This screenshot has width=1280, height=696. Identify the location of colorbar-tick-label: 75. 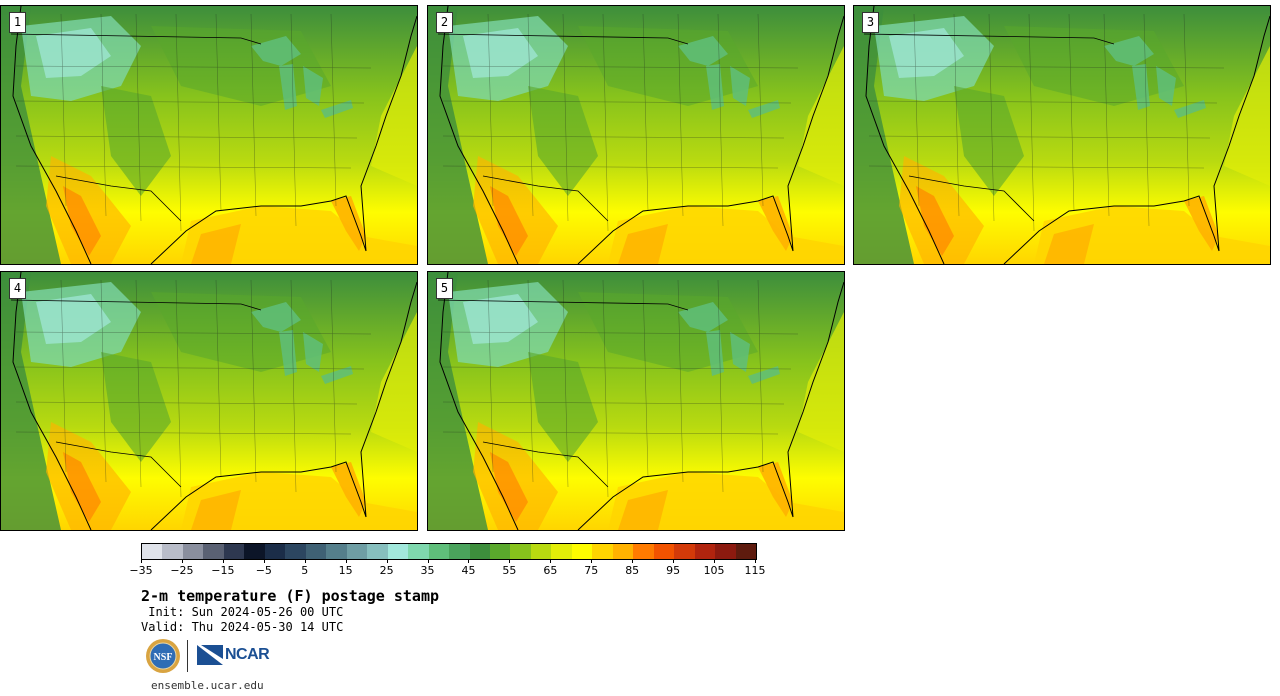
(591, 570).